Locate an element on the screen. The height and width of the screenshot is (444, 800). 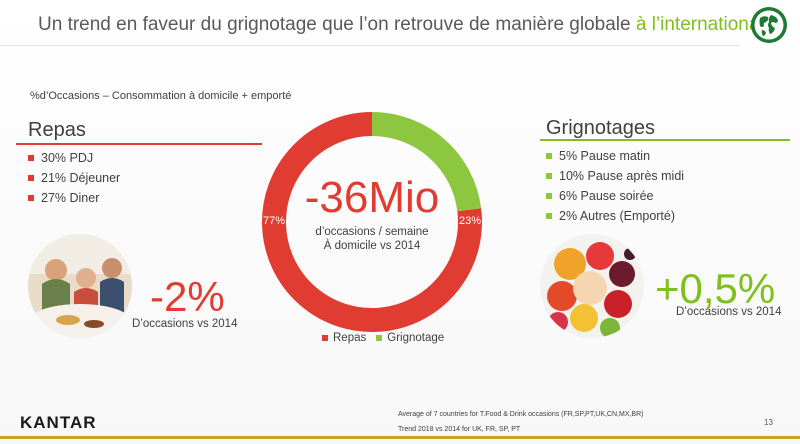
globe-icon is located at coordinates (769, 25).